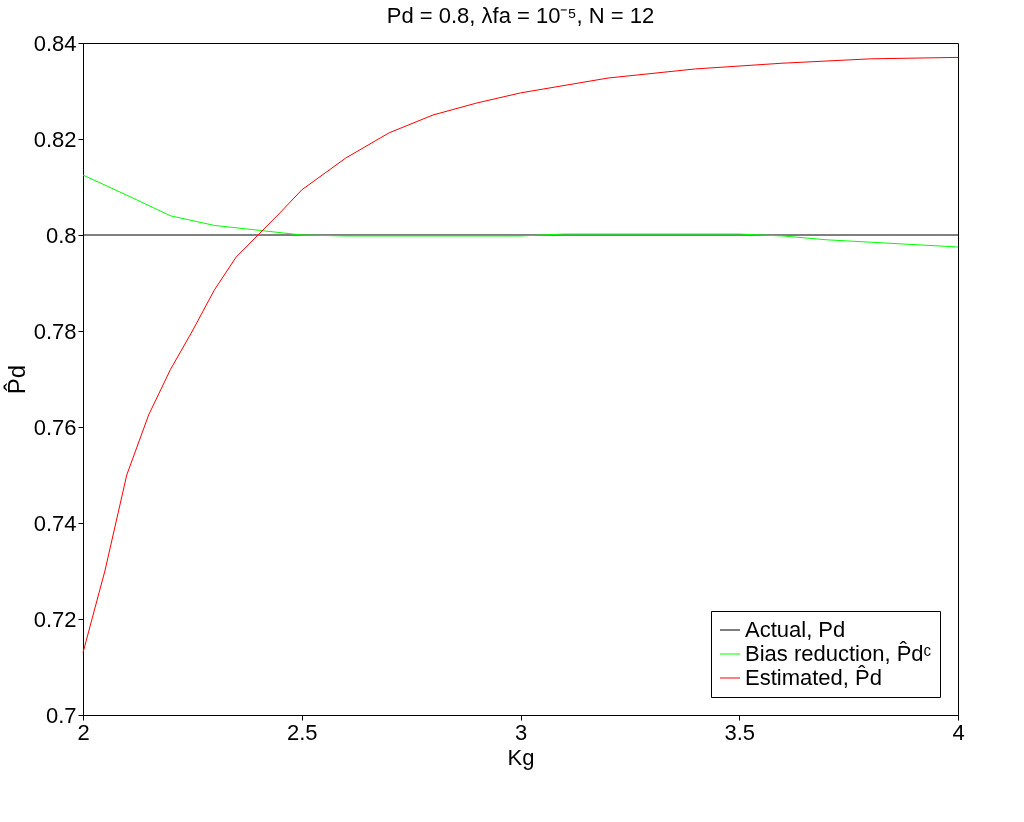 The width and height of the screenshot is (1024, 822). I want to click on line-series, so click(520, 211).